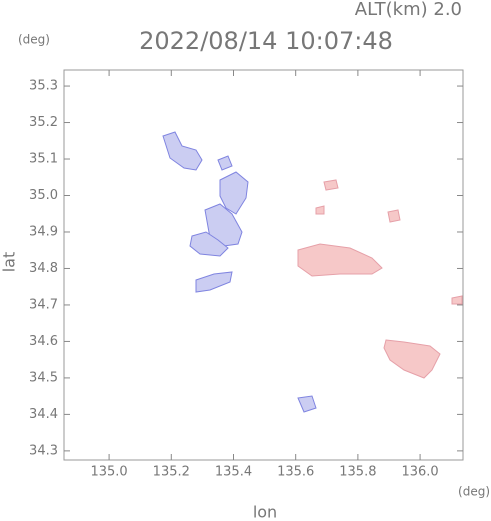 The width and height of the screenshot is (491, 521). What do you see at coordinates (408, 10) in the screenshot?
I see `subtitle: ALT(km) 2.0` at bounding box center [408, 10].